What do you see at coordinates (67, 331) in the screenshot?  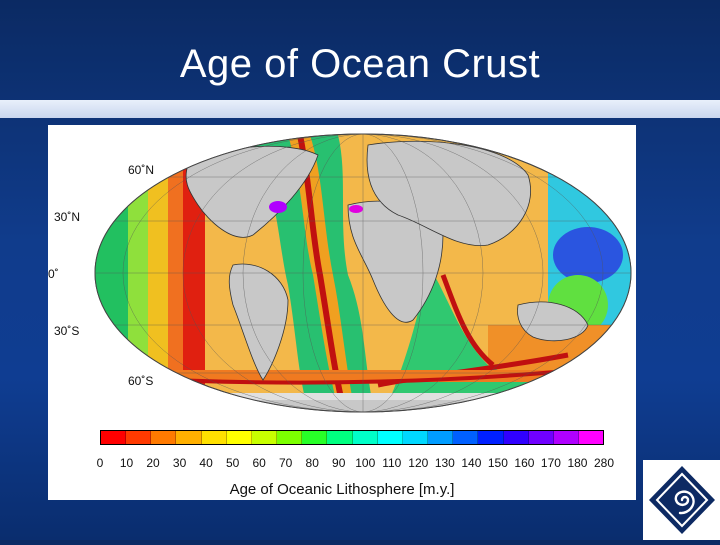 I see `lat-label-30s: 30˚S` at bounding box center [67, 331].